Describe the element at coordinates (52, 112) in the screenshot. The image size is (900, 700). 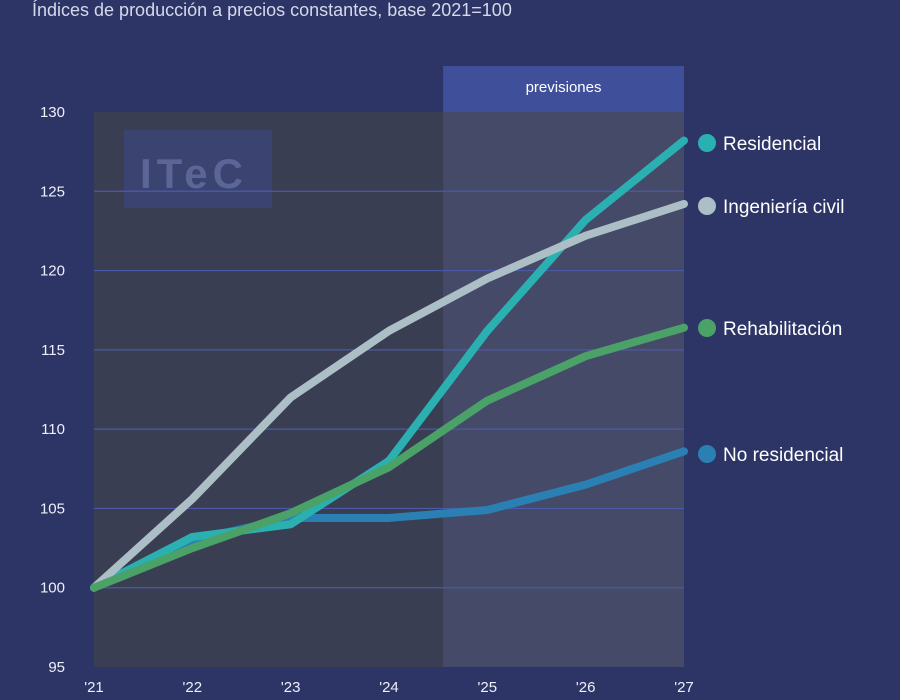
I see `y-tick-label: 130` at that location.